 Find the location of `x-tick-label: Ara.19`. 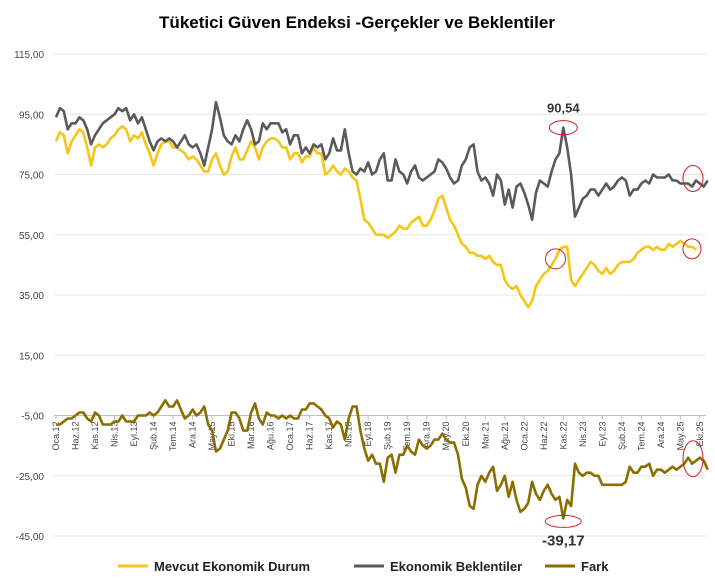

x-tick-label: Ara.19 is located at coordinates (427, 435).